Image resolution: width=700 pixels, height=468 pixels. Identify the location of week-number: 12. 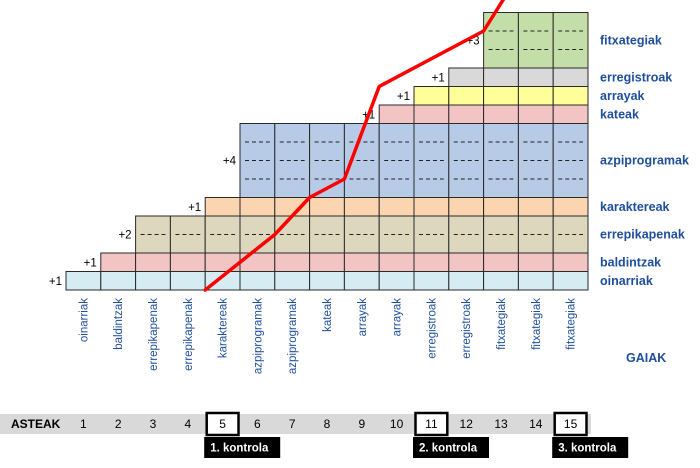
(467, 424).